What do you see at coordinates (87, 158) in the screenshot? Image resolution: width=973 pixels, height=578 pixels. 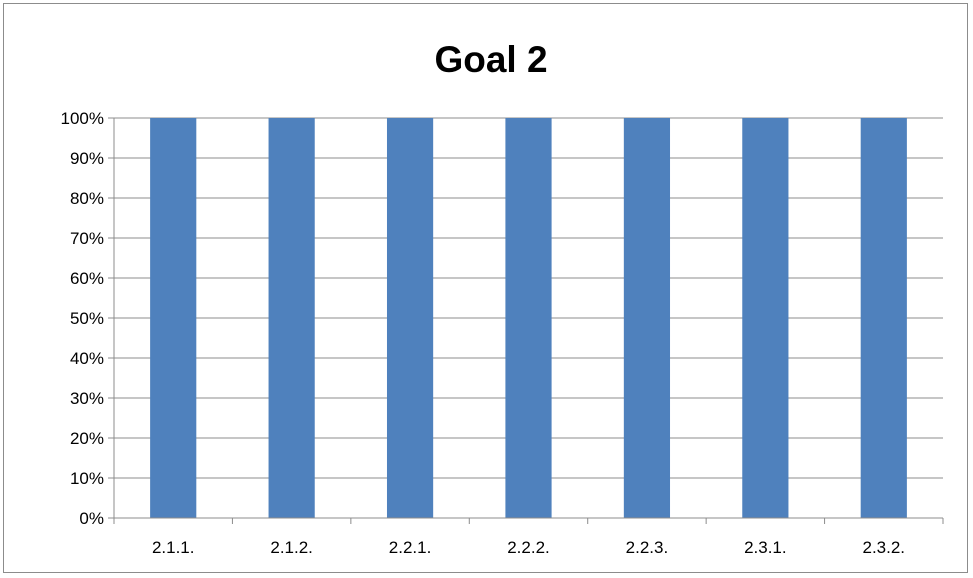 I see `y-tick-label: 90%` at bounding box center [87, 158].